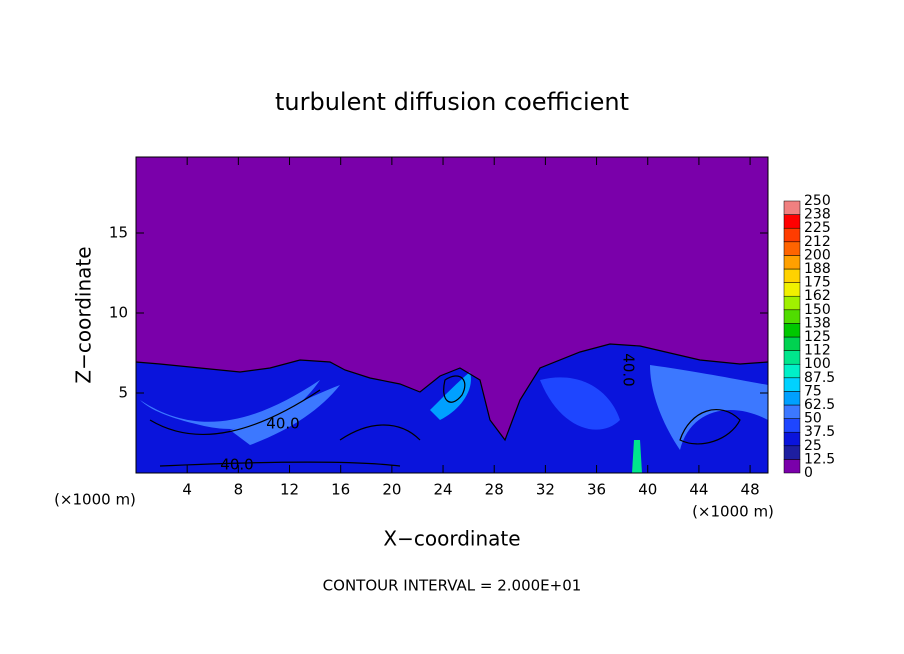 Image resolution: width=904 pixels, height=654 pixels. I want to click on colorbar-label: 87.5, so click(819, 378).